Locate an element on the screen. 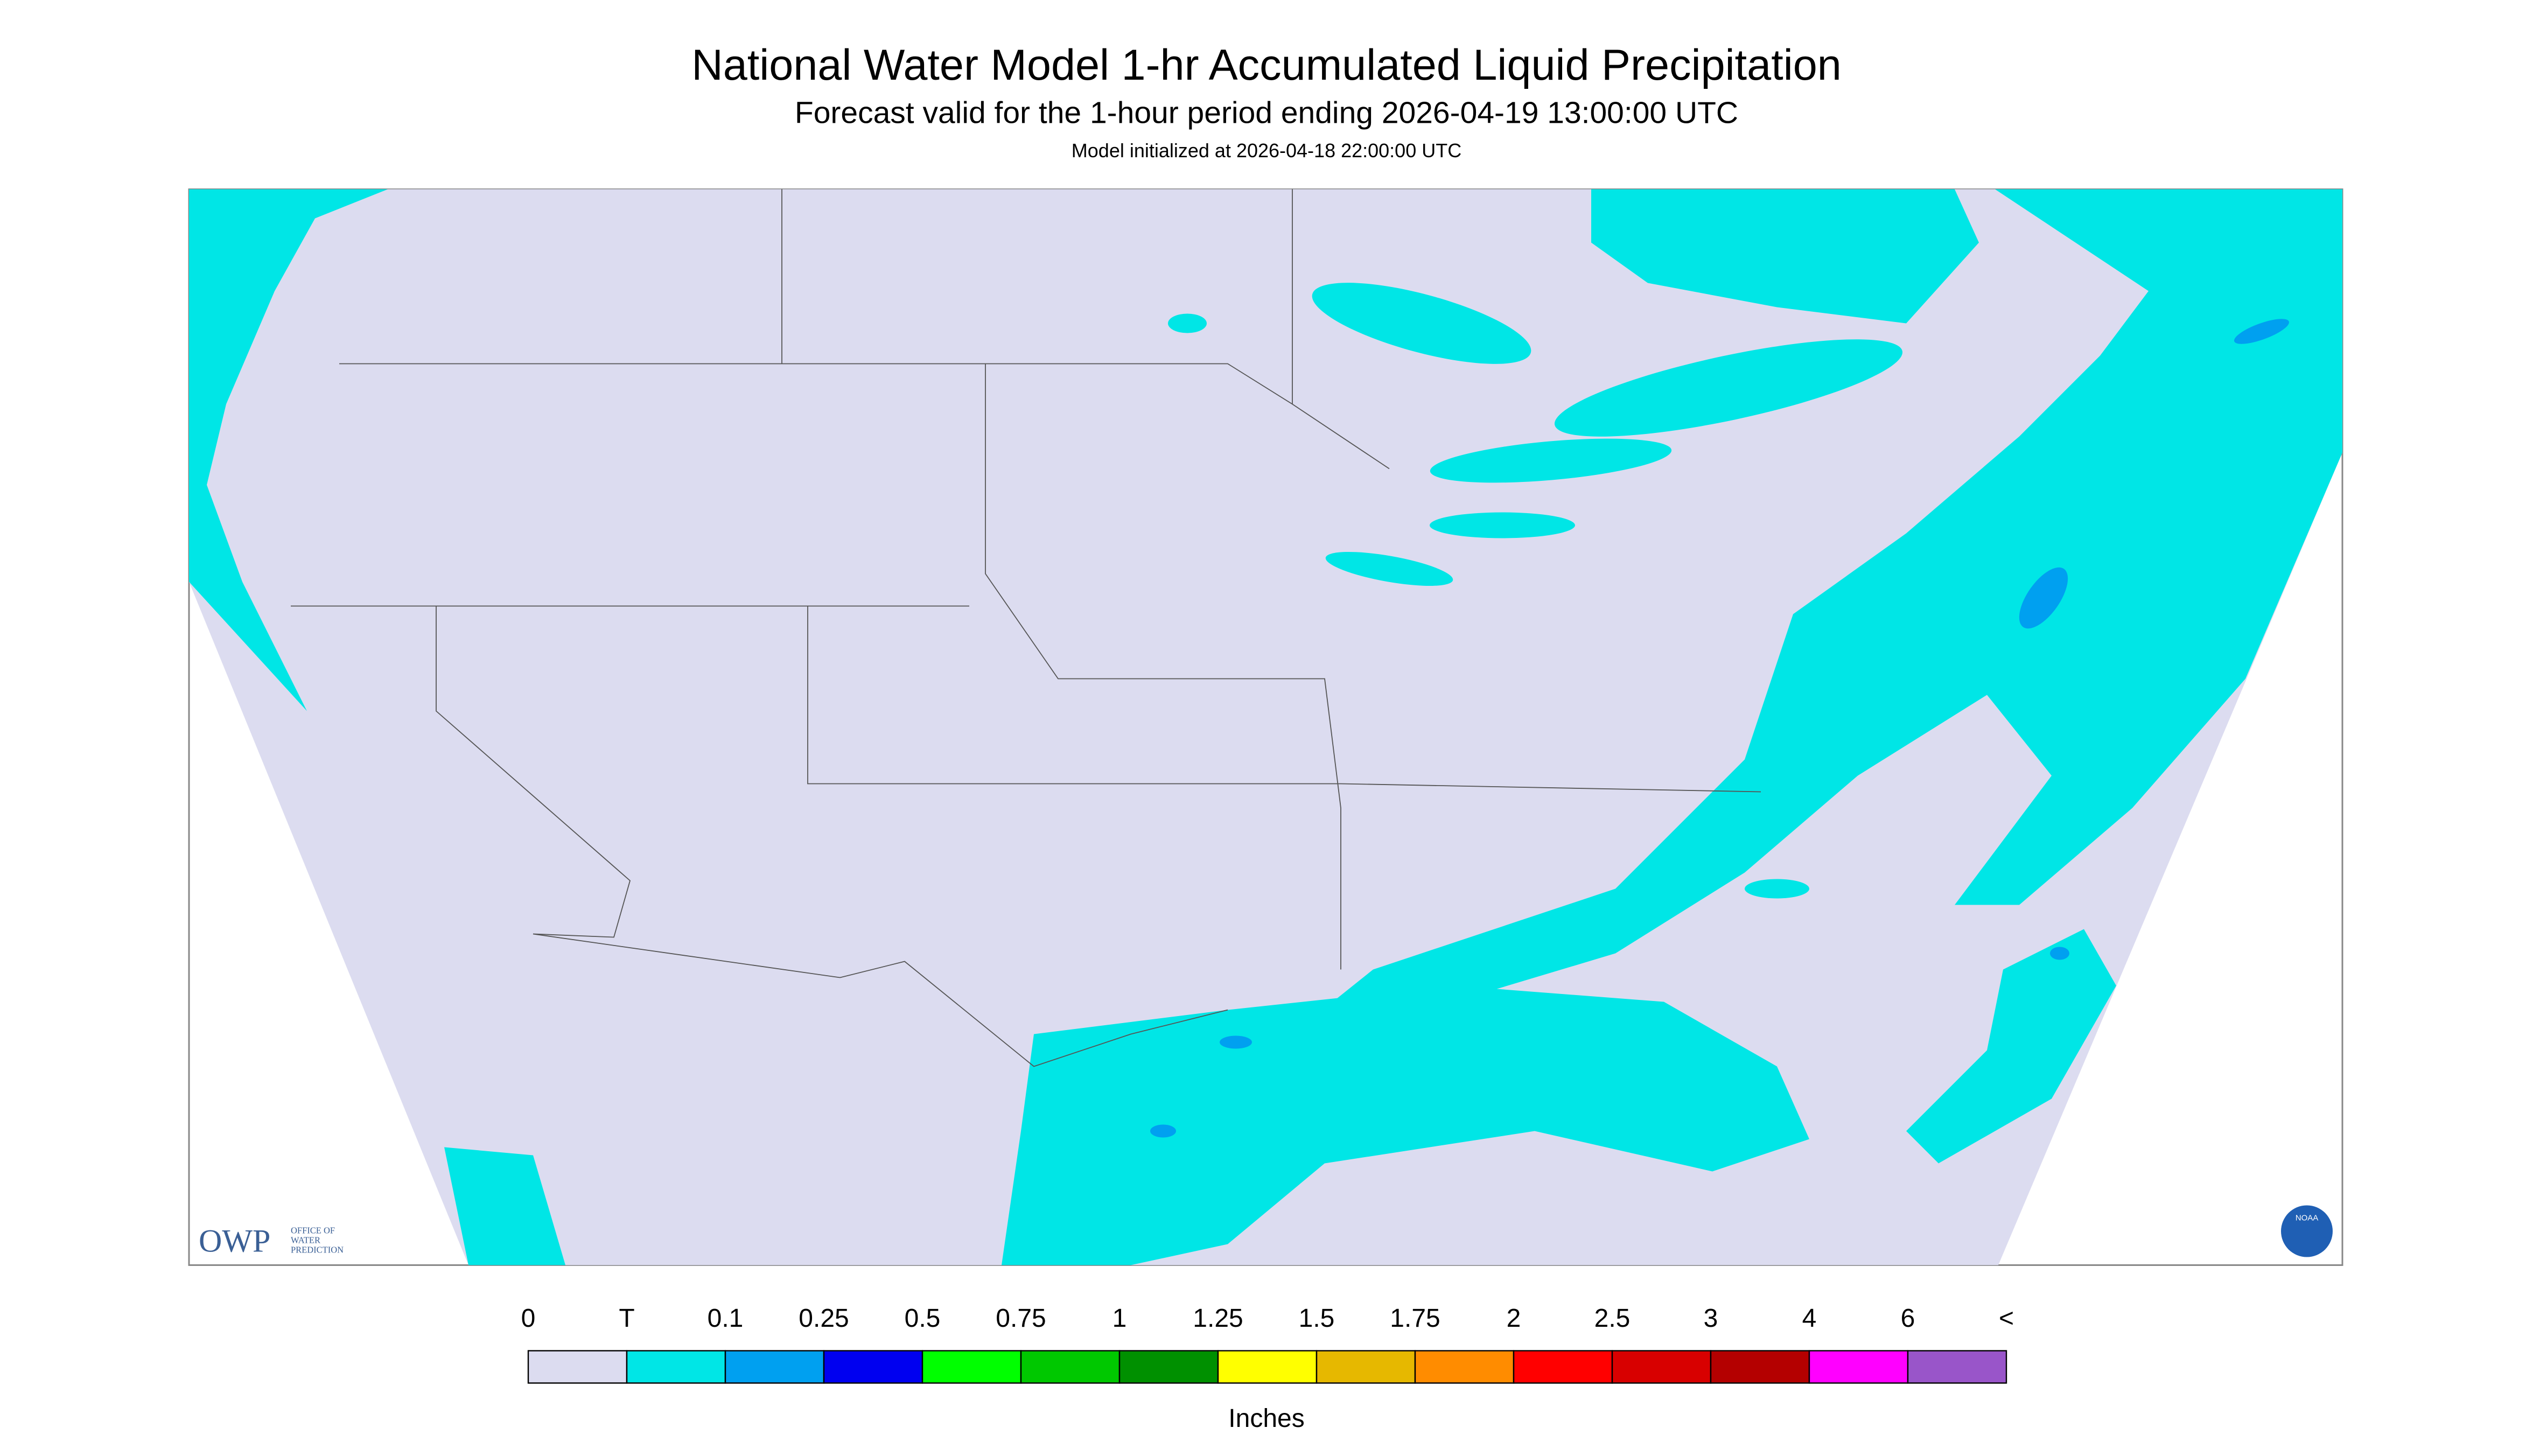 The height and width of the screenshot is (1456, 2533). owp-logo-line: OFFICE OF is located at coordinates (313, 1230).